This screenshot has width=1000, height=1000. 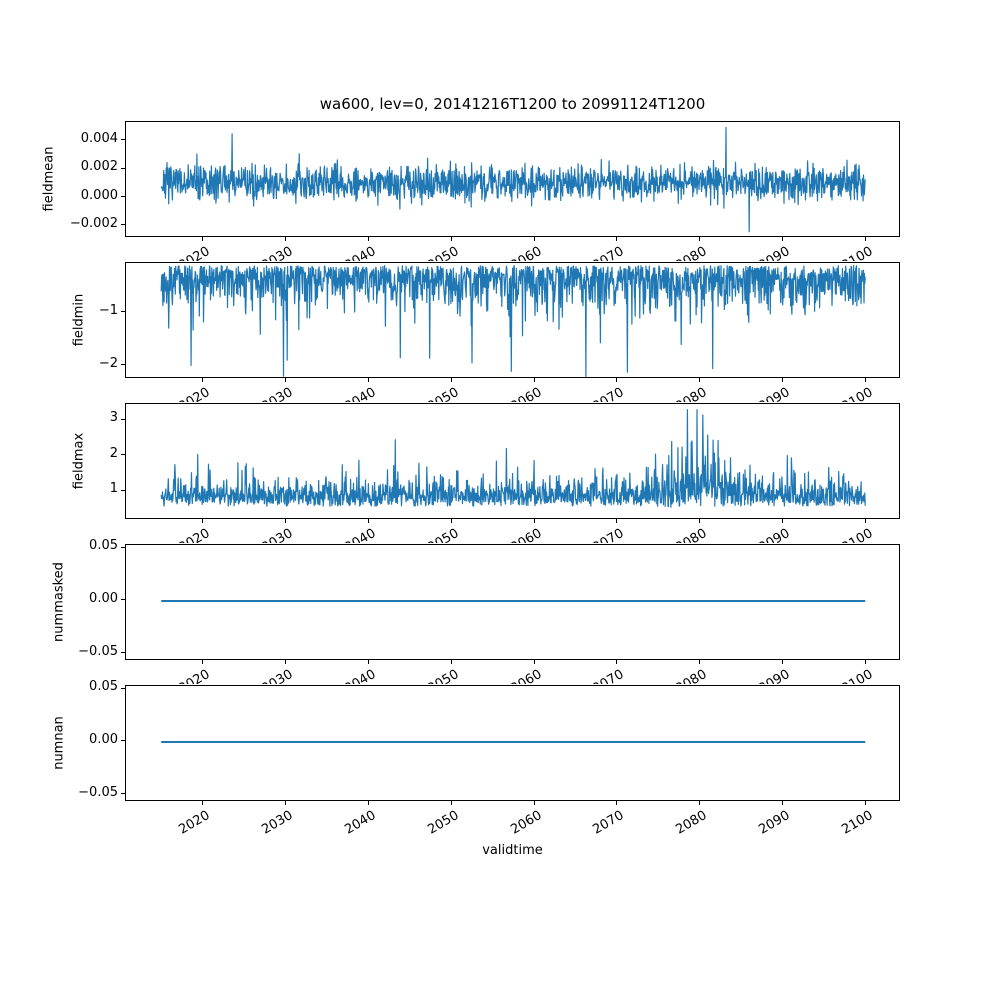 I want to click on fieldmax-line, so click(x=513, y=458).